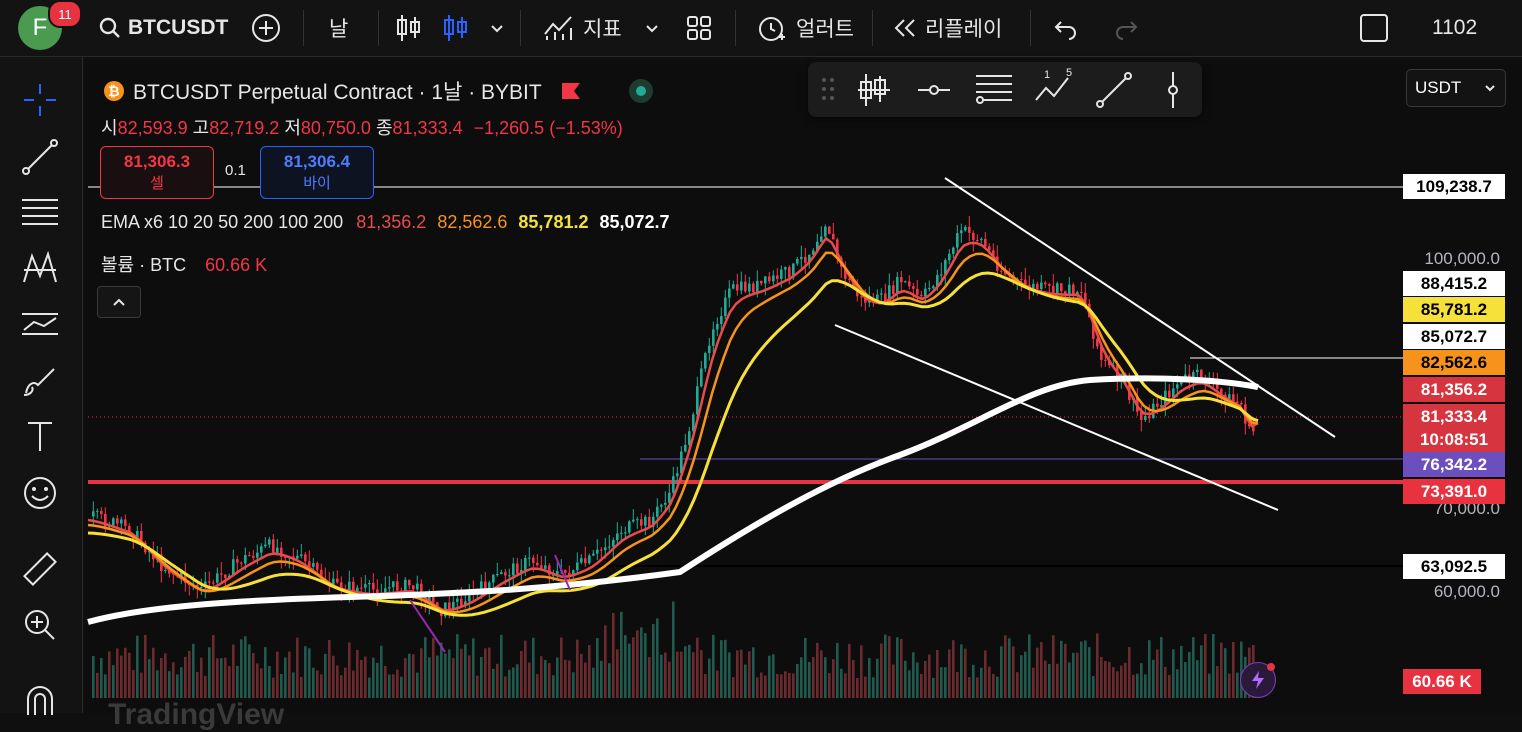 The height and width of the screenshot is (732, 1522). I want to click on layout-number: 1102, so click(1455, 27).